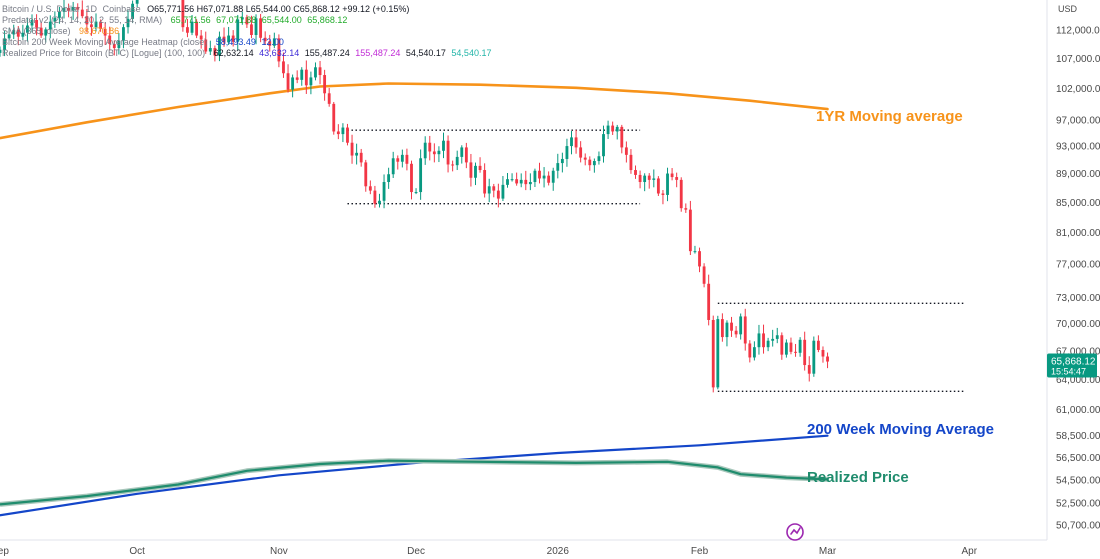  Describe the element at coordinates (900, 429) in the screenshot. I see `annotation-wma: 200 Week Moving Average` at that location.